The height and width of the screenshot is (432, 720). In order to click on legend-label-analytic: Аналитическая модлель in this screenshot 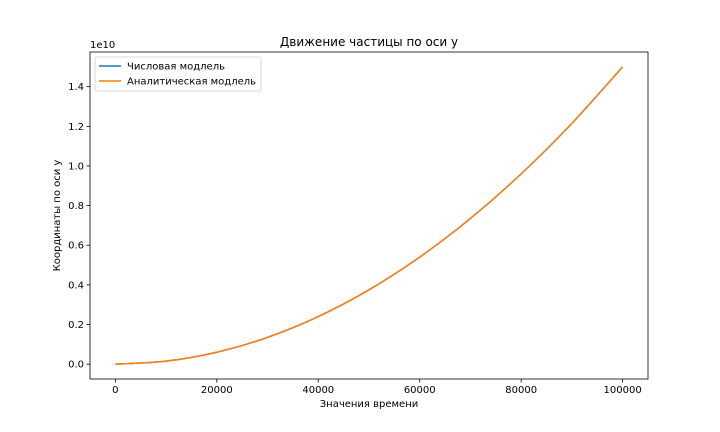, I will do `click(191, 82)`.